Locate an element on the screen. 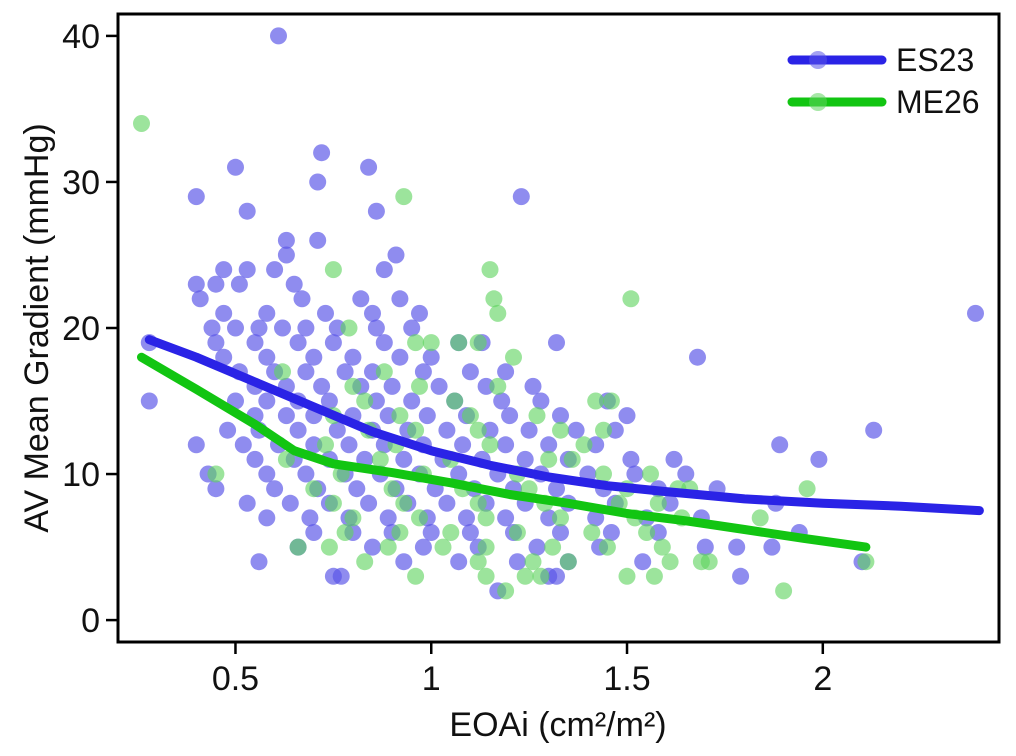 The image size is (1016, 756). y-tick-label: 40 is located at coordinates (81, 37).